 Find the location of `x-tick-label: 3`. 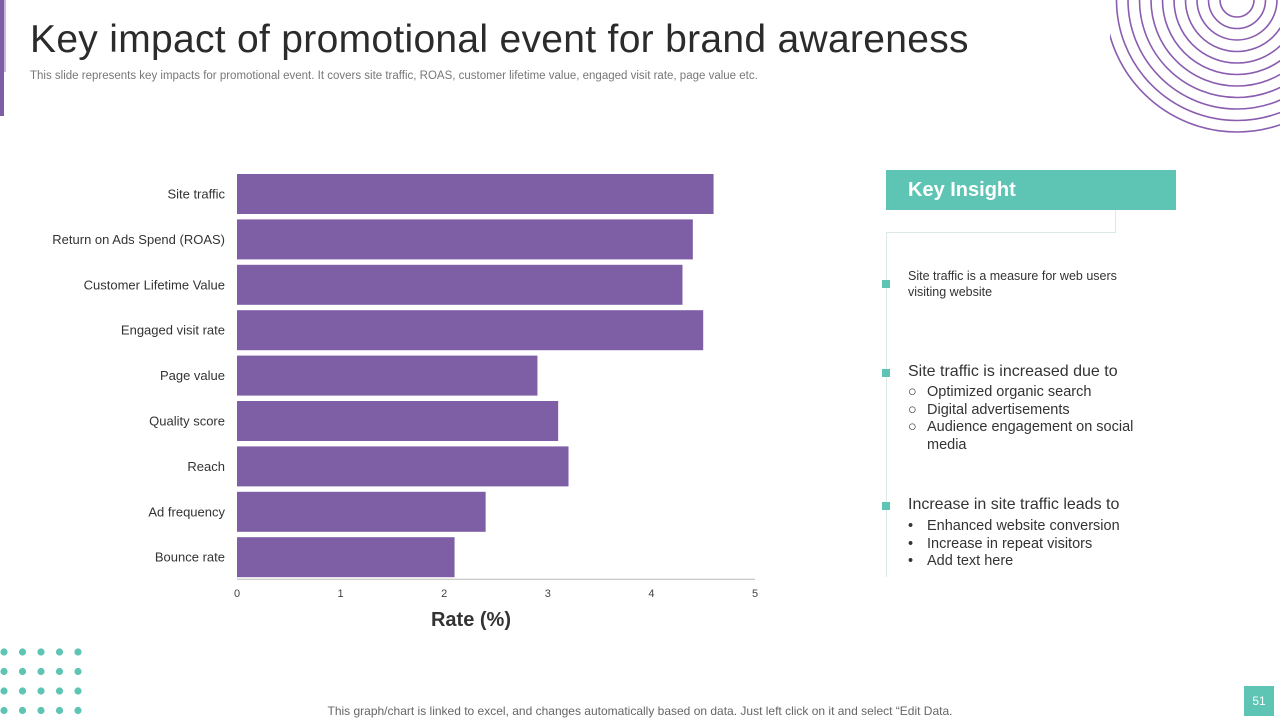

x-tick-label: 3 is located at coordinates (548, 594).